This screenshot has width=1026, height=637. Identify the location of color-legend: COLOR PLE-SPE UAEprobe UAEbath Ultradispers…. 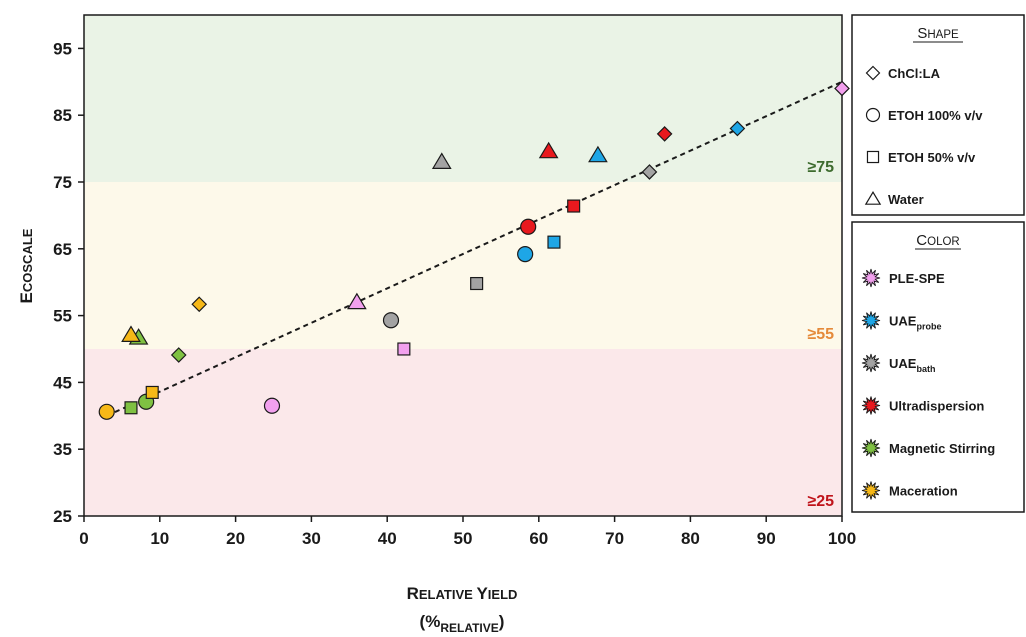
(938, 367).